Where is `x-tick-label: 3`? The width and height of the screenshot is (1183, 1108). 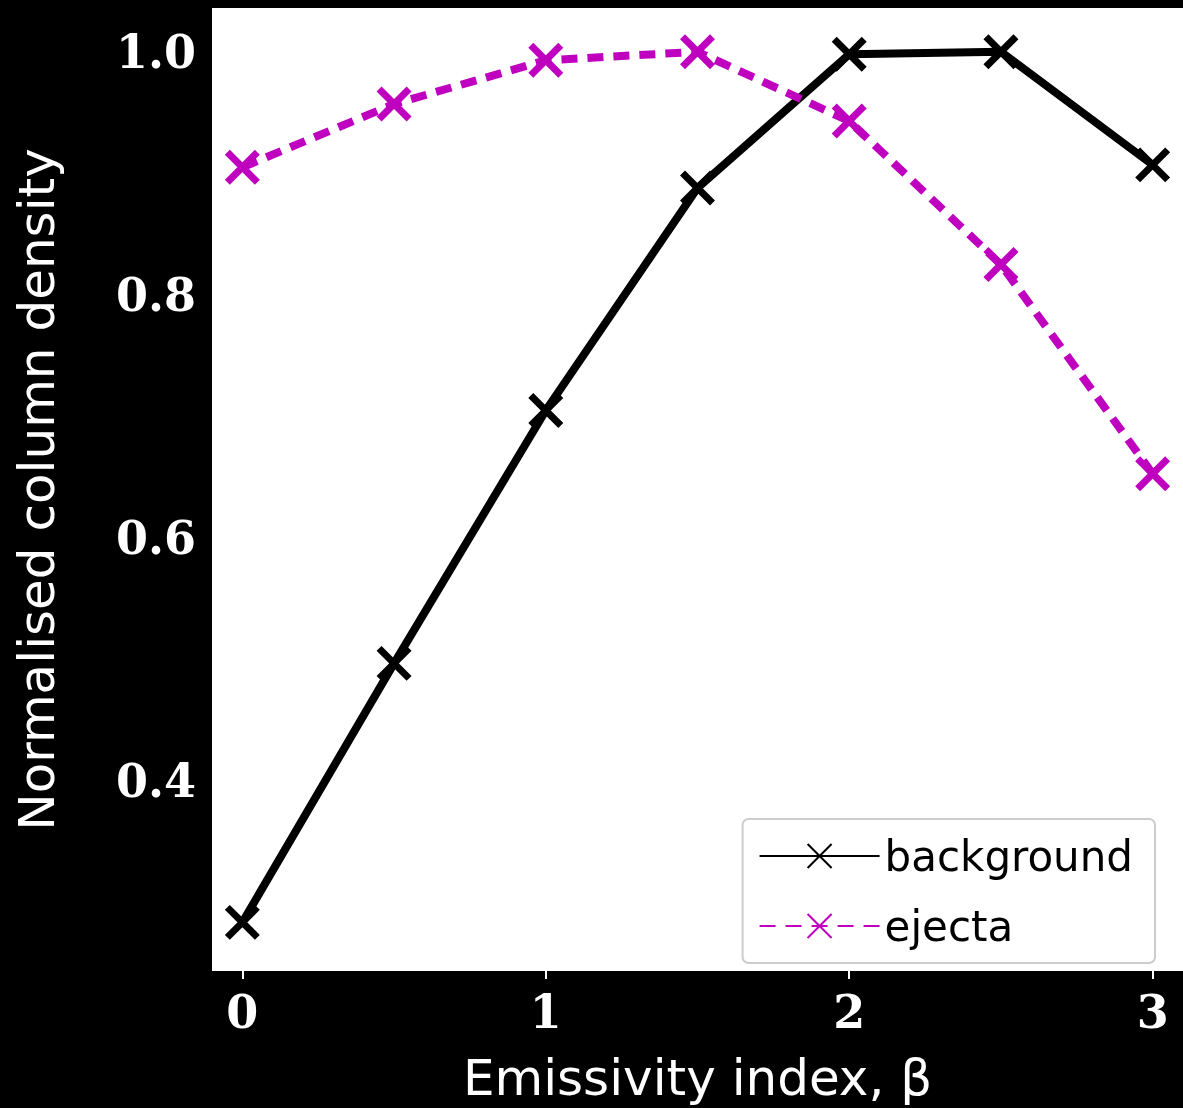 x-tick-label: 3 is located at coordinates (1152, 1012).